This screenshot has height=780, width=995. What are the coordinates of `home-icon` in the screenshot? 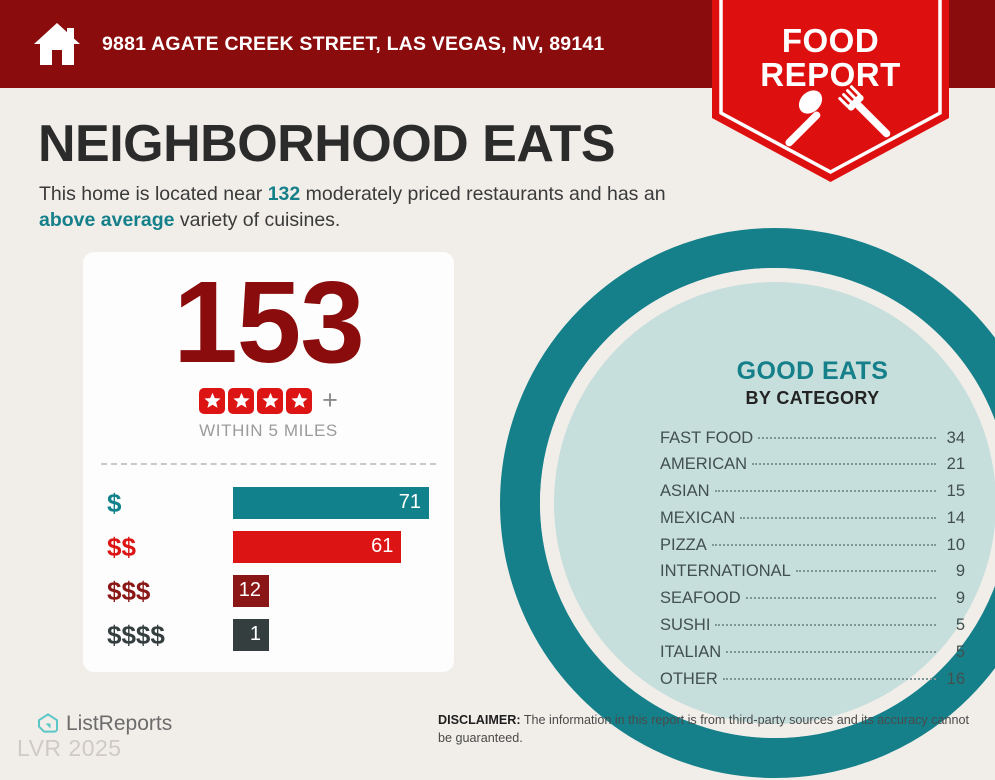 It's located at (57, 44).